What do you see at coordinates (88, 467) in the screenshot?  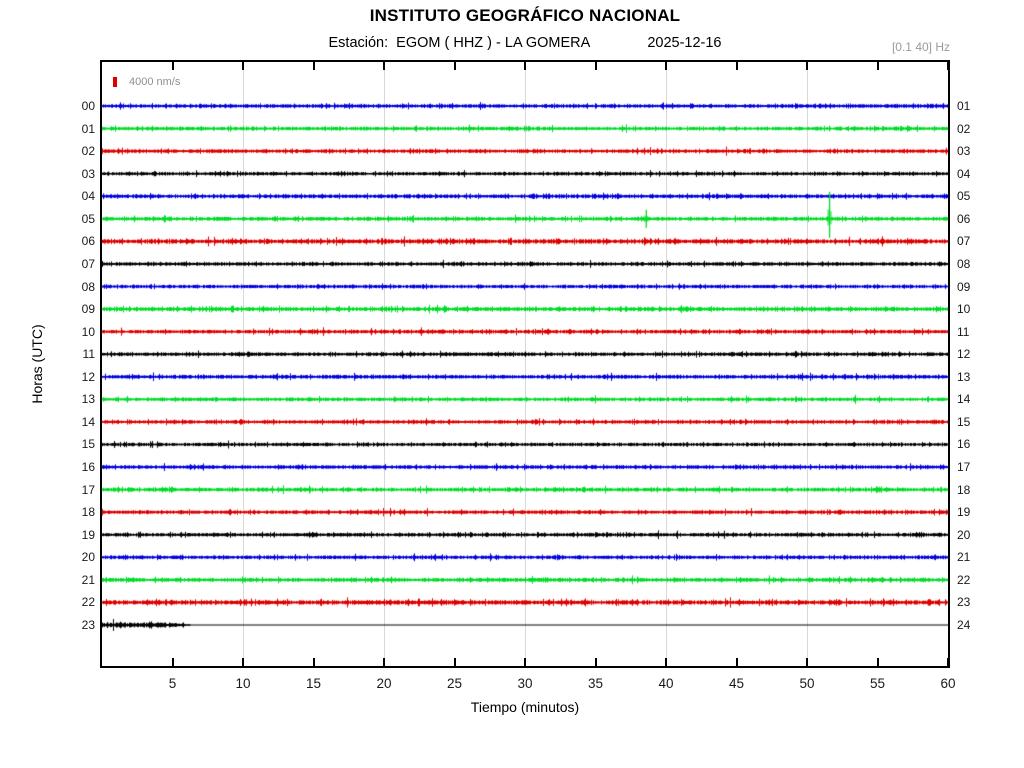 I see `hour-label-left-16: 16` at bounding box center [88, 467].